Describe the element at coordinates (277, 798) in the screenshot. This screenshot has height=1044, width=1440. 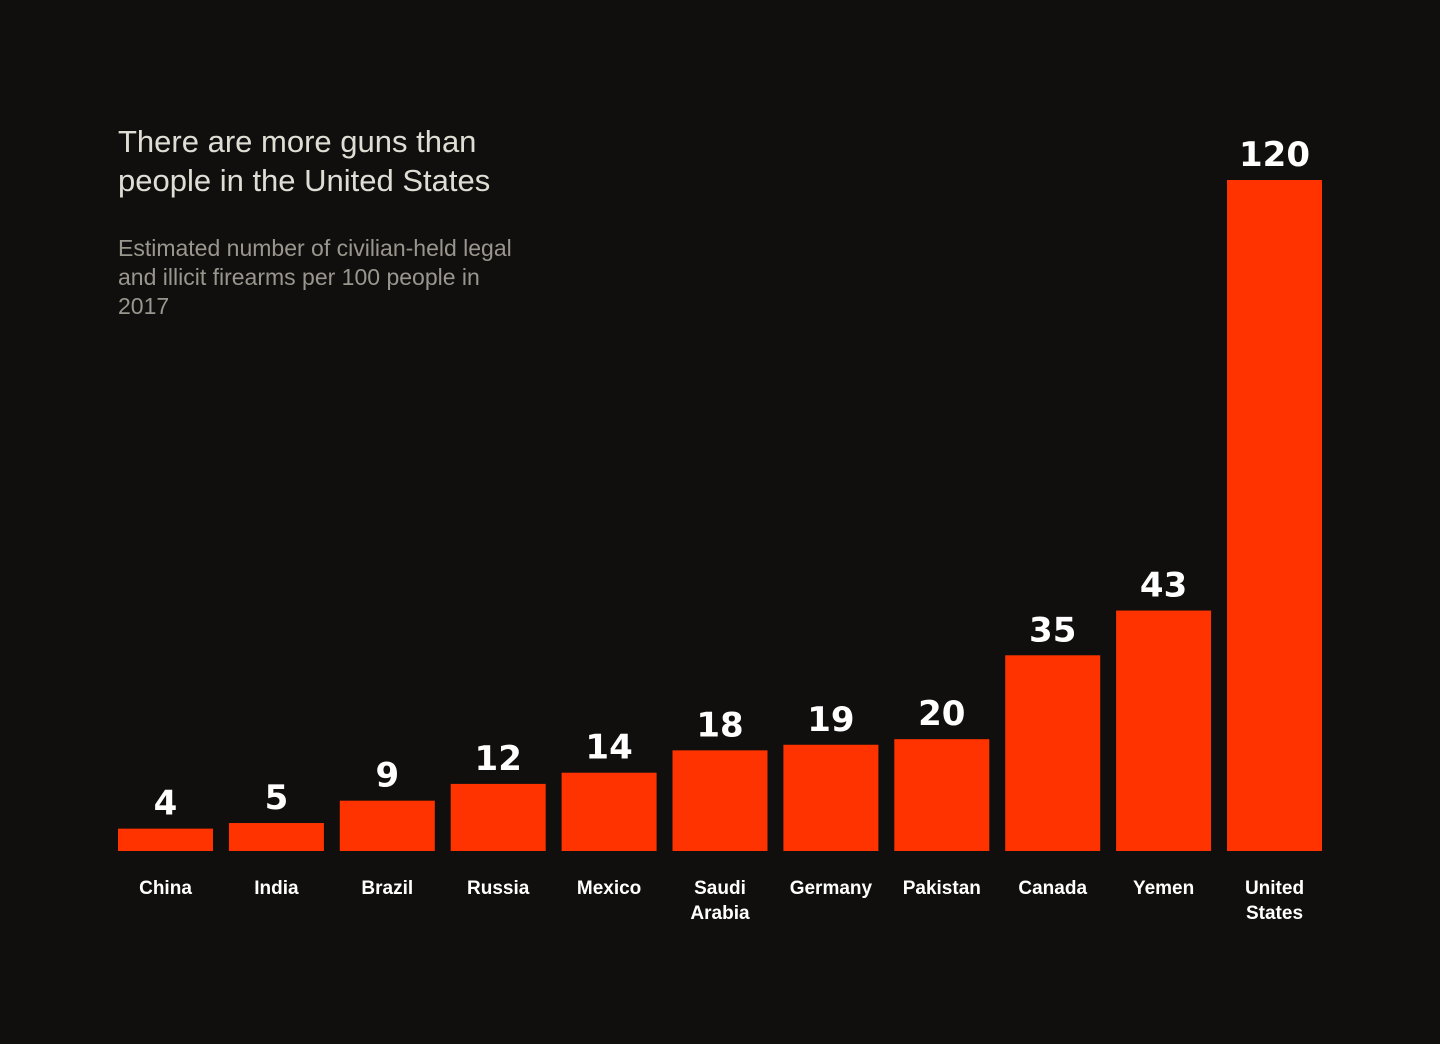
I see `data-label: 5` at that location.